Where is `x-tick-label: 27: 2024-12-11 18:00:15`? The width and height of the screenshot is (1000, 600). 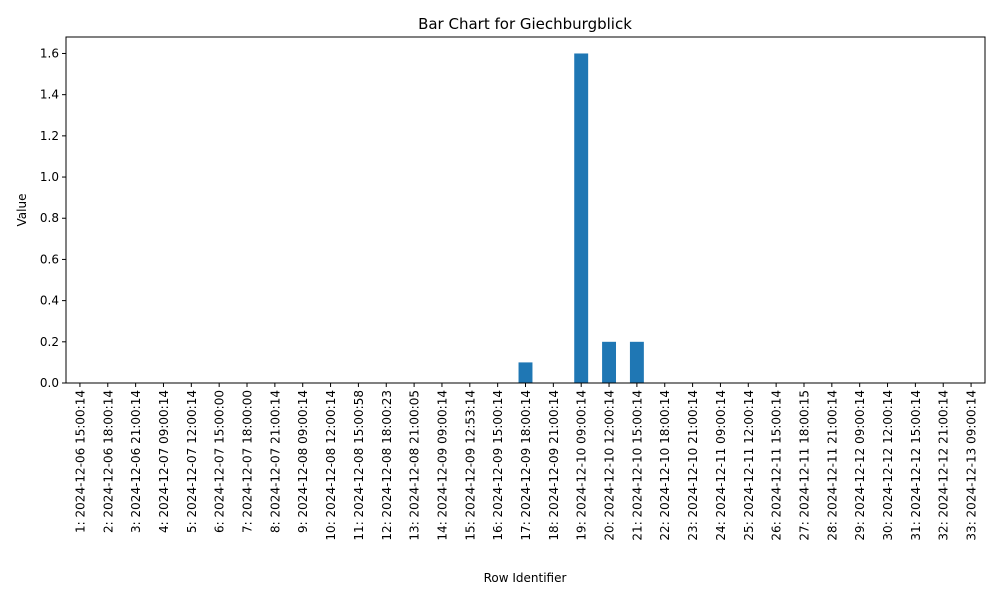 x-tick-label: 27: 2024-12-11 18:00:15 is located at coordinates (804, 465).